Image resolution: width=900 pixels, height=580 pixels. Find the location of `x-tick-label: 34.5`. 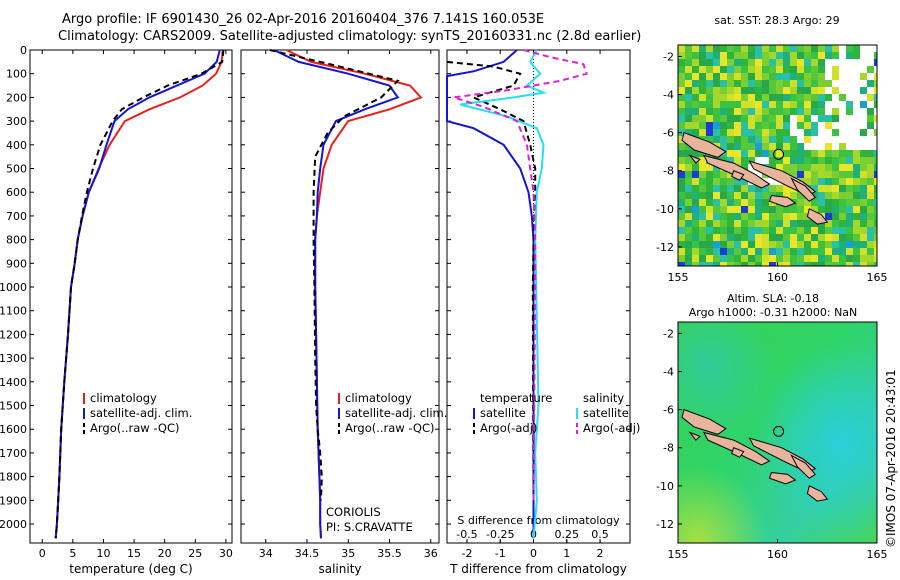

x-tick-label: 34.5 is located at coordinates (307, 553).